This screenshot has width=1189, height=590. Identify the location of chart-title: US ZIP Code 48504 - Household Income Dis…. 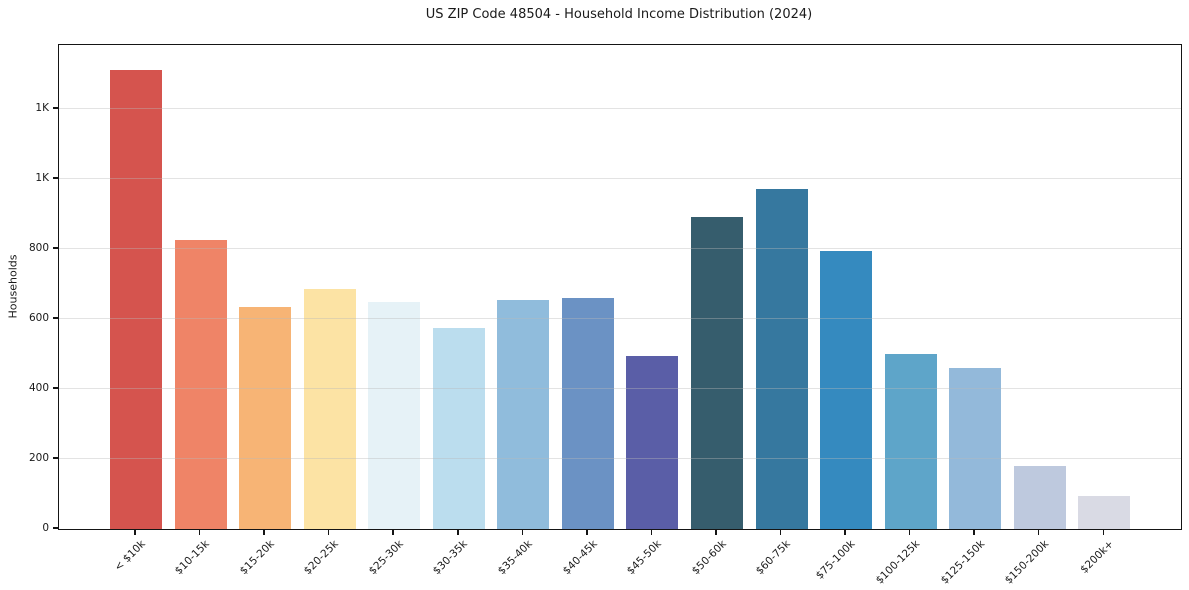
(619, 14).